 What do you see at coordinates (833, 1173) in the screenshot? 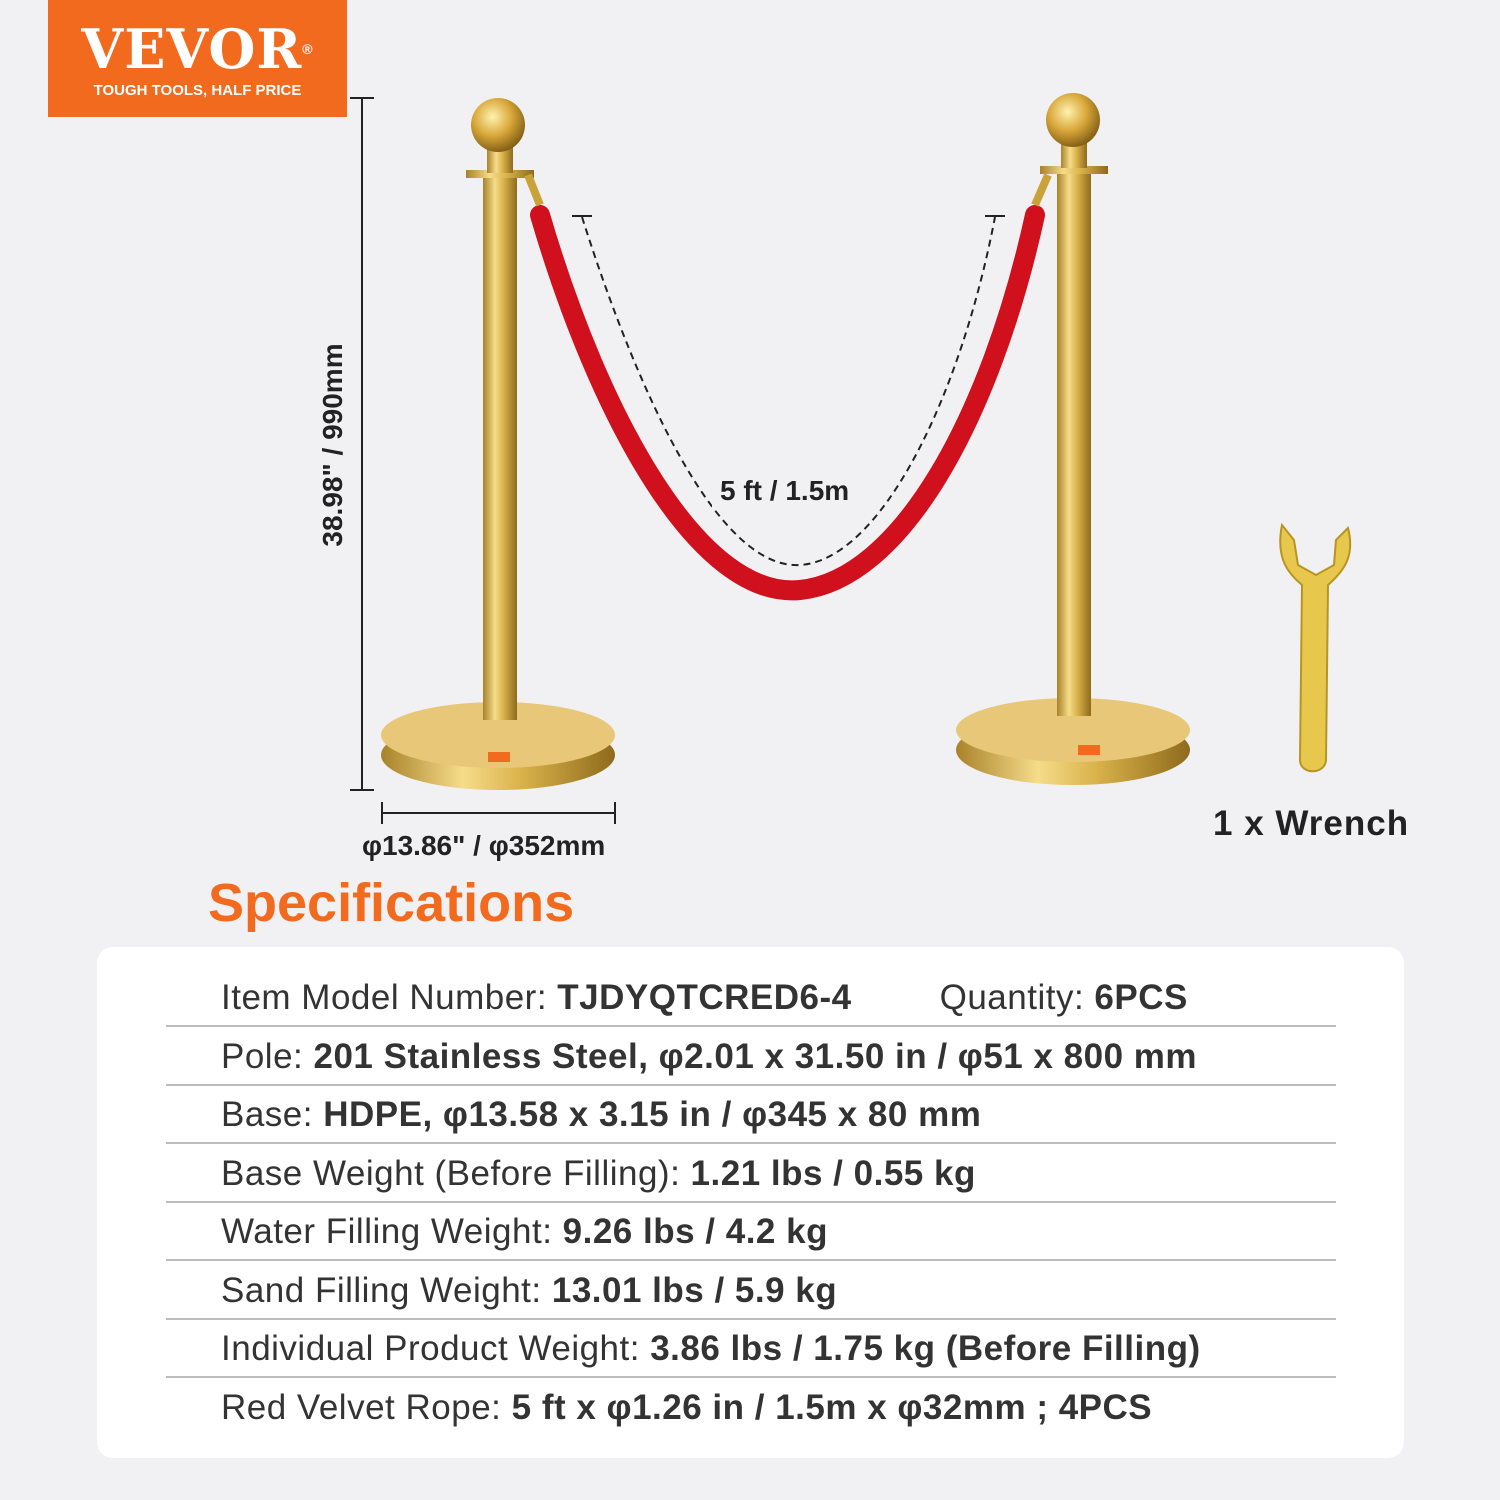
I see `spec-value: 1.21 lbs / 0.55 kg` at bounding box center [833, 1173].